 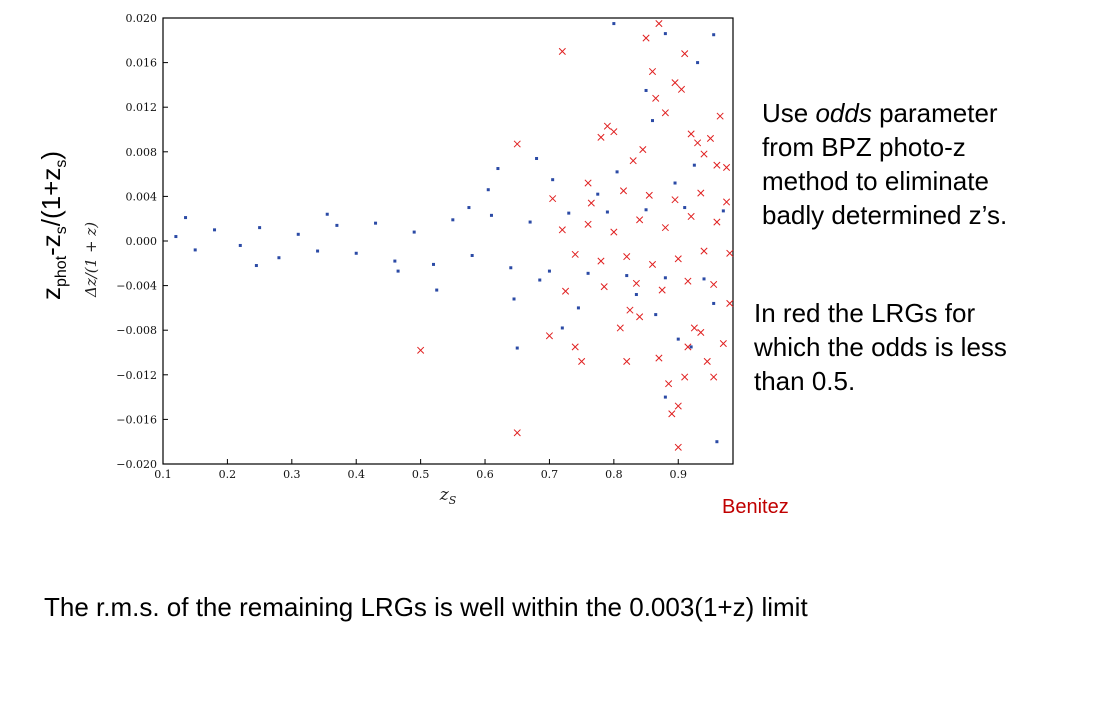 What do you see at coordinates (142, 63) in the screenshot?
I see `y-tick-label: 0.016` at bounding box center [142, 63].